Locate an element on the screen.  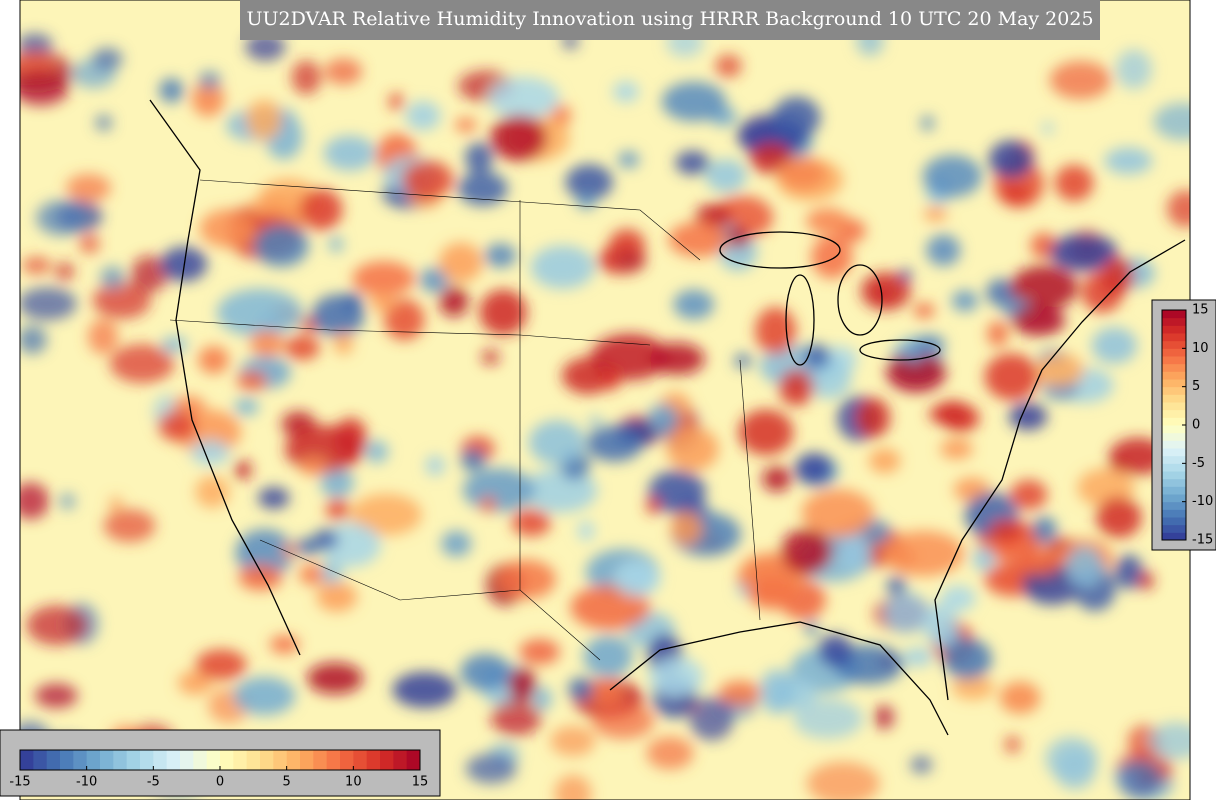
colorbar-tick-label: 0 is located at coordinates (220, 782).